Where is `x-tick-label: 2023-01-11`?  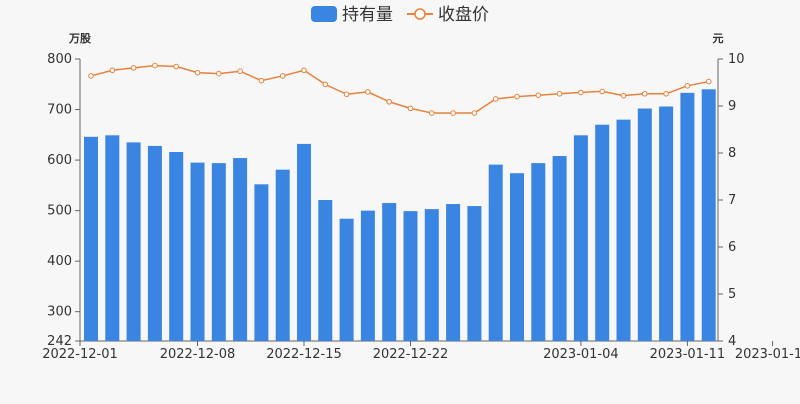 x-tick-label: 2023-01-11 is located at coordinates (688, 354).